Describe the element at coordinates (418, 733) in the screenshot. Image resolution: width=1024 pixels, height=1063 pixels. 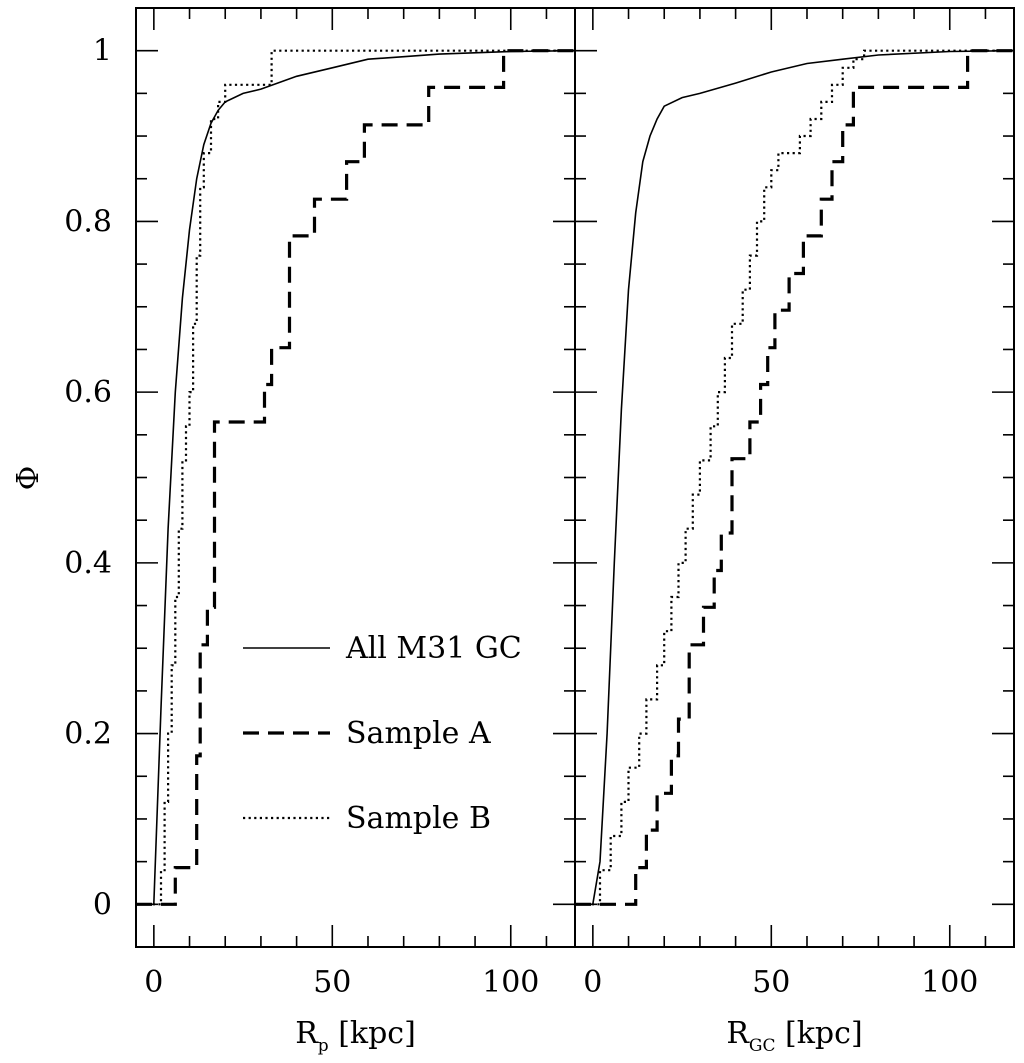
I see `legend-label: Sample A` at that location.